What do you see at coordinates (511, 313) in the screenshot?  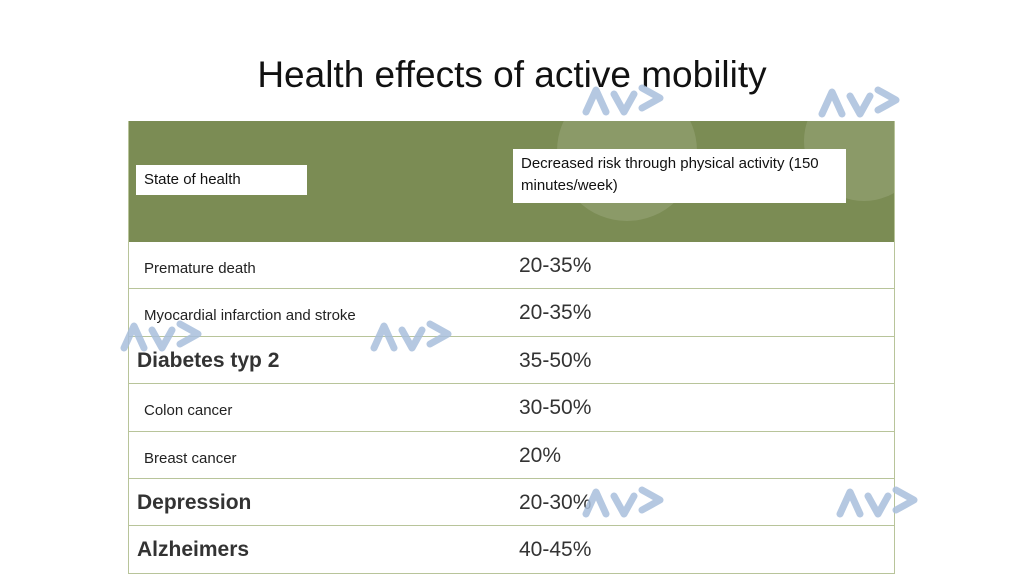 I see `table-row: Myocardial infarction and stroke 20-35%` at bounding box center [511, 313].